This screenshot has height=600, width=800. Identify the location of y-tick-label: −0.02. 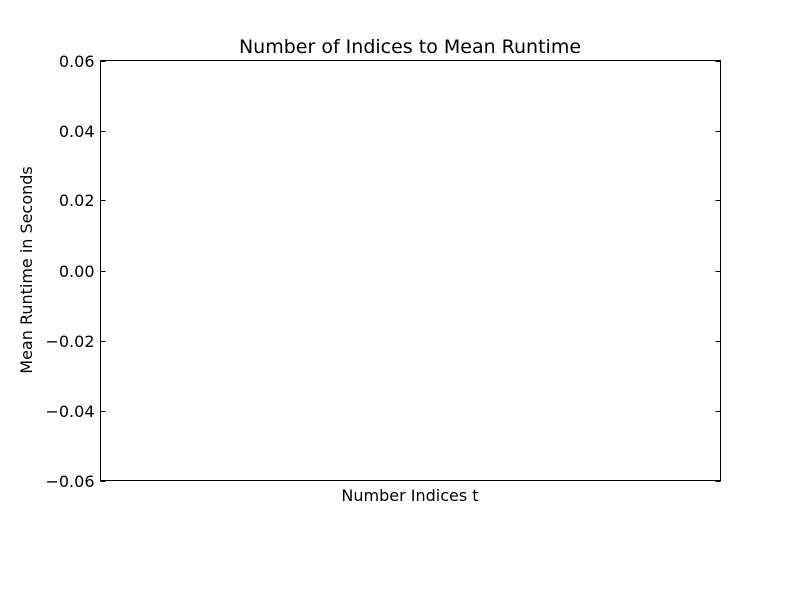
(69, 341).